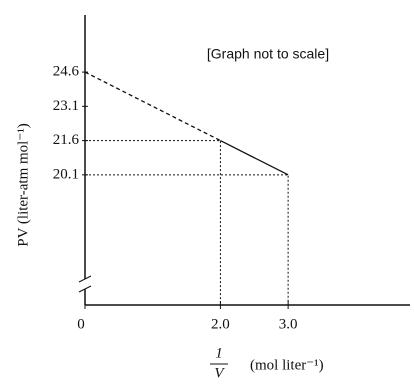  I want to click on x-tick-label: 0, so click(81, 324).